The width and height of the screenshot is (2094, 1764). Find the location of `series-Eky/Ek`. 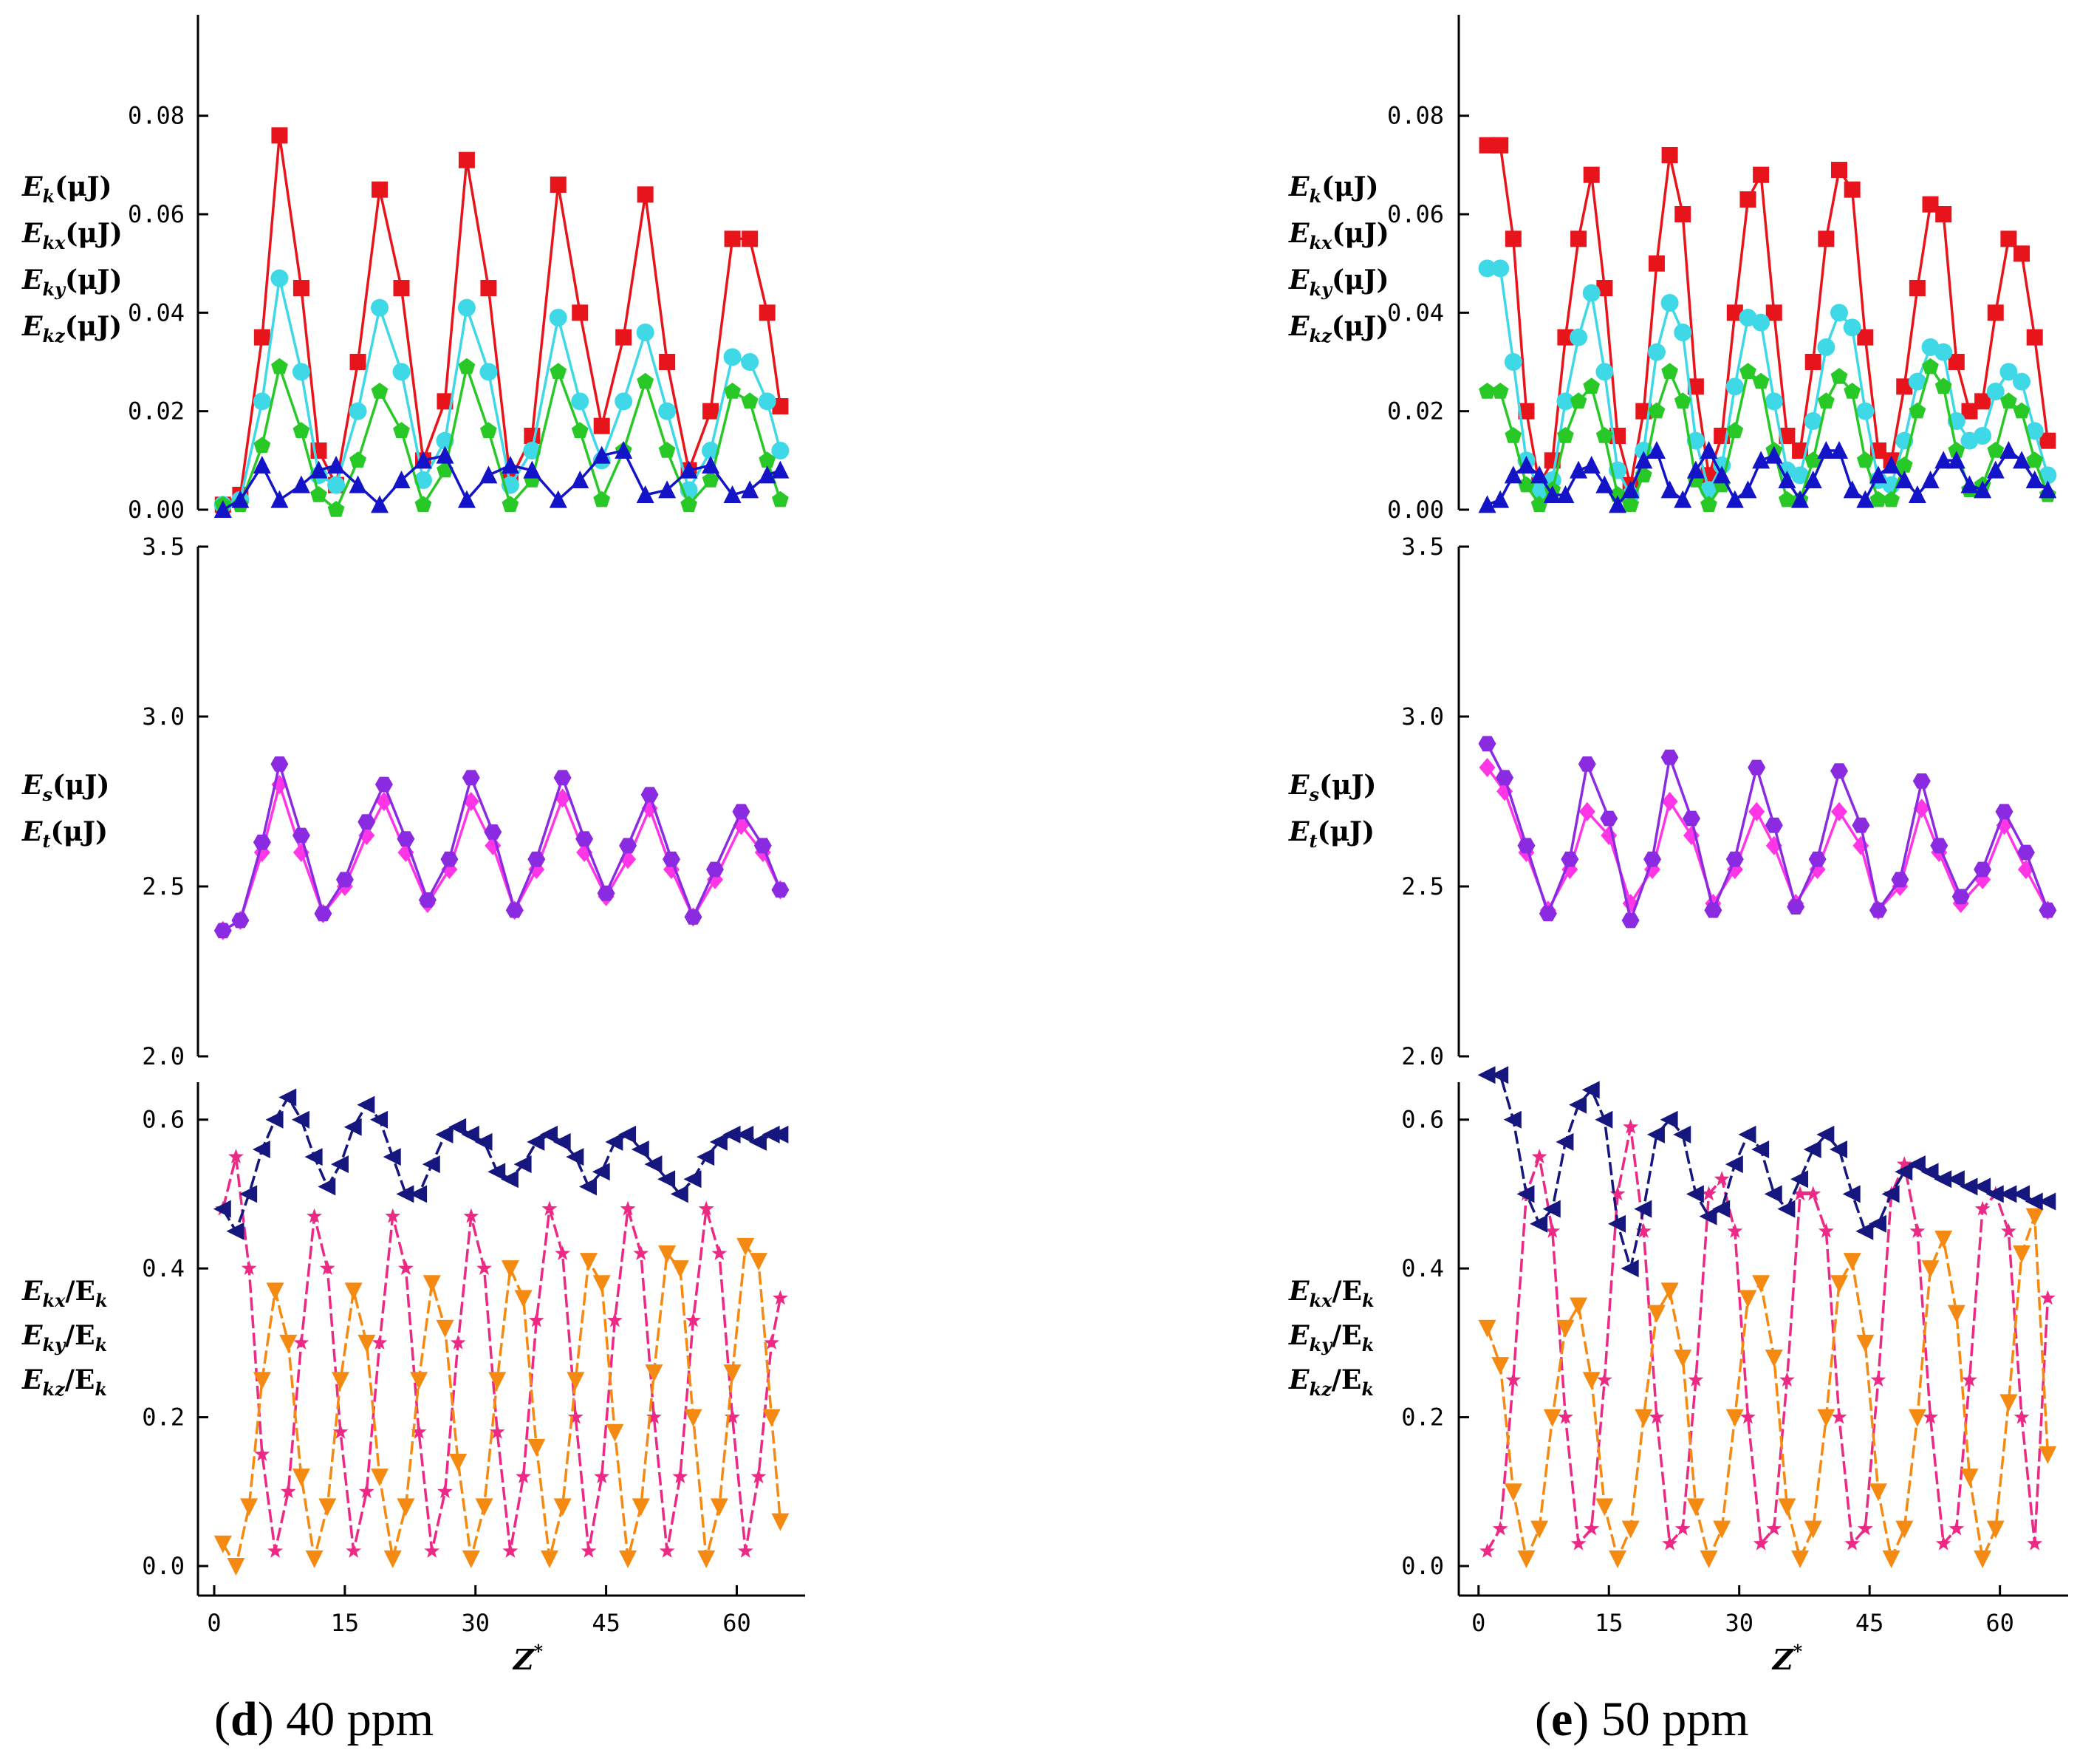

series-Eky/Ek is located at coordinates (1767, 1388).